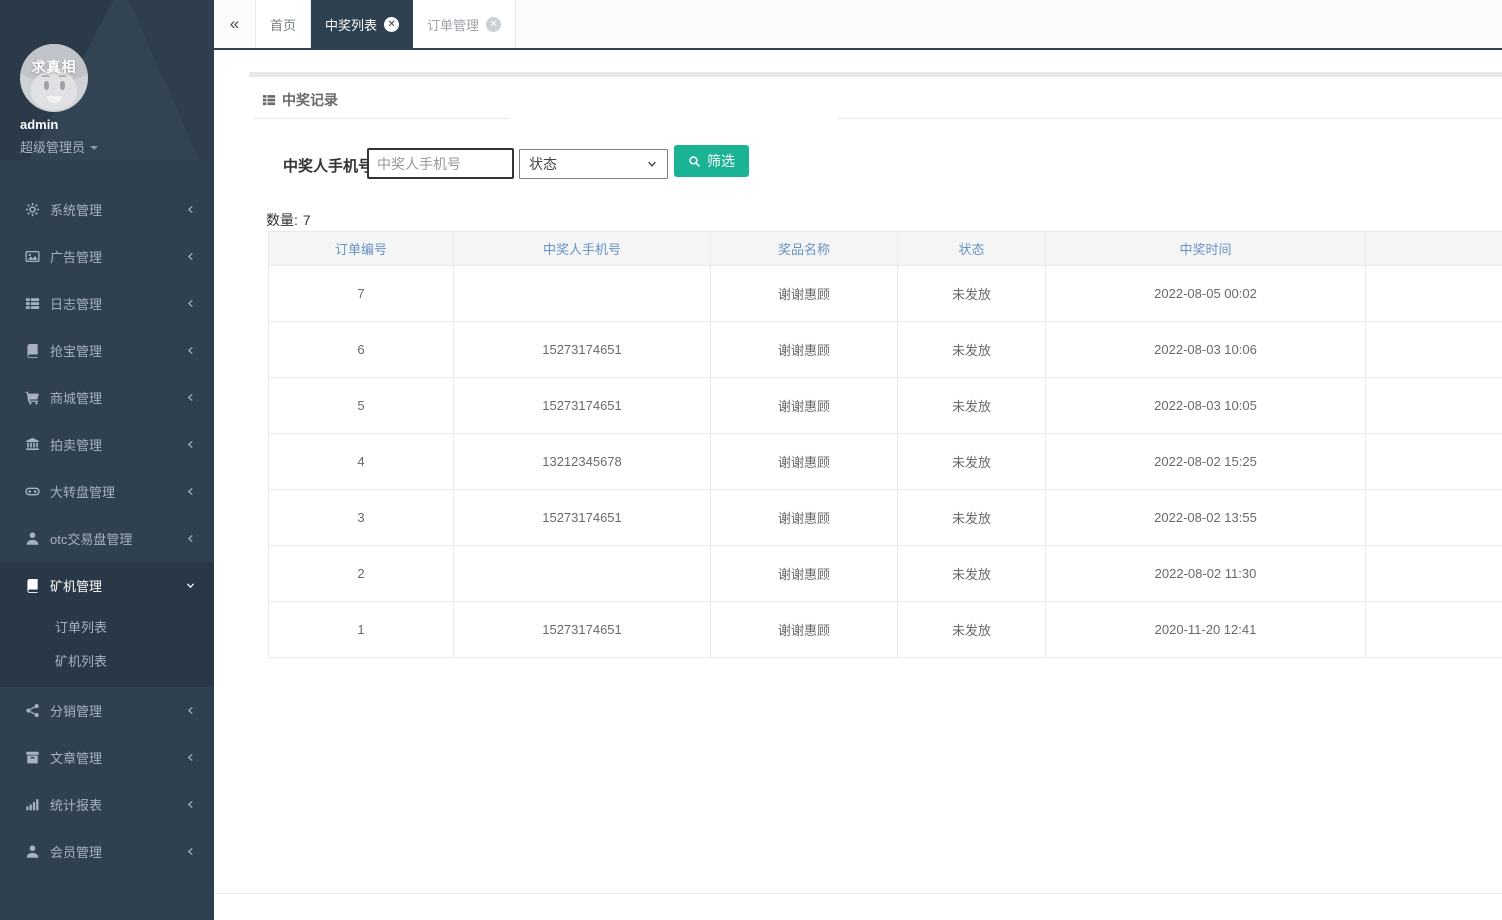  Describe the element at coordinates (465, 24) in the screenshot. I see `tab-orders: 订单管理 ✕` at that location.